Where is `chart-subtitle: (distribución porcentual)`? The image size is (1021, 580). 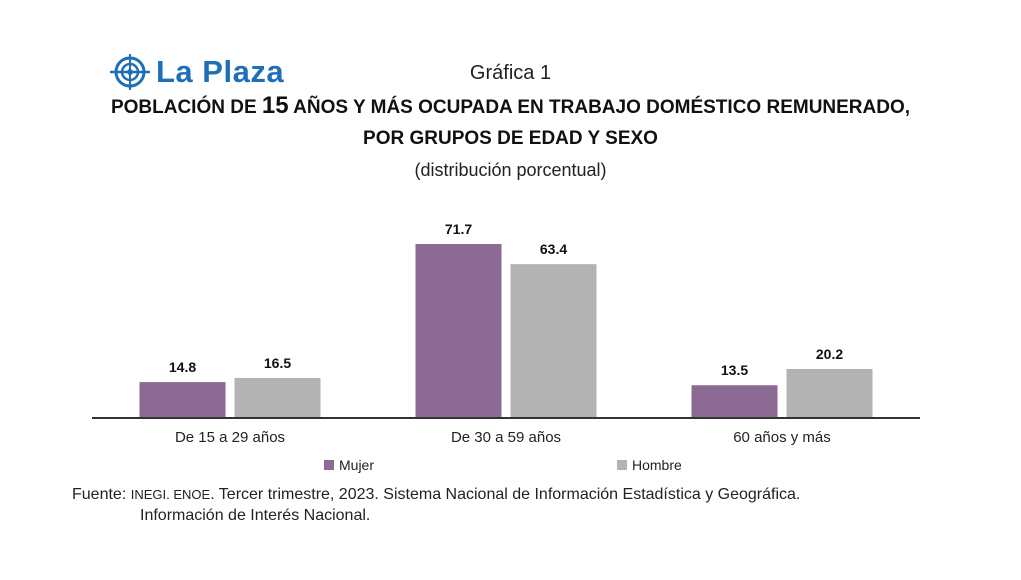
chart-subtitle: (distribución porcentual) is located at coordinates (510, 170).